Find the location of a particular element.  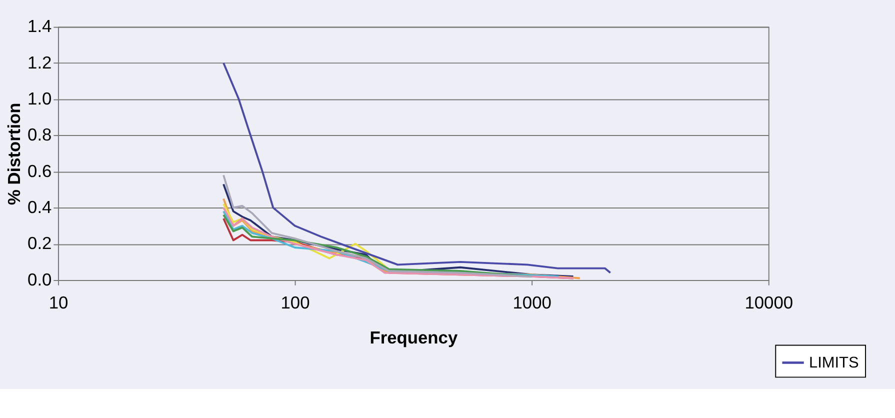

y-tick-label: 0.2 is located at coordinates (40, 243).